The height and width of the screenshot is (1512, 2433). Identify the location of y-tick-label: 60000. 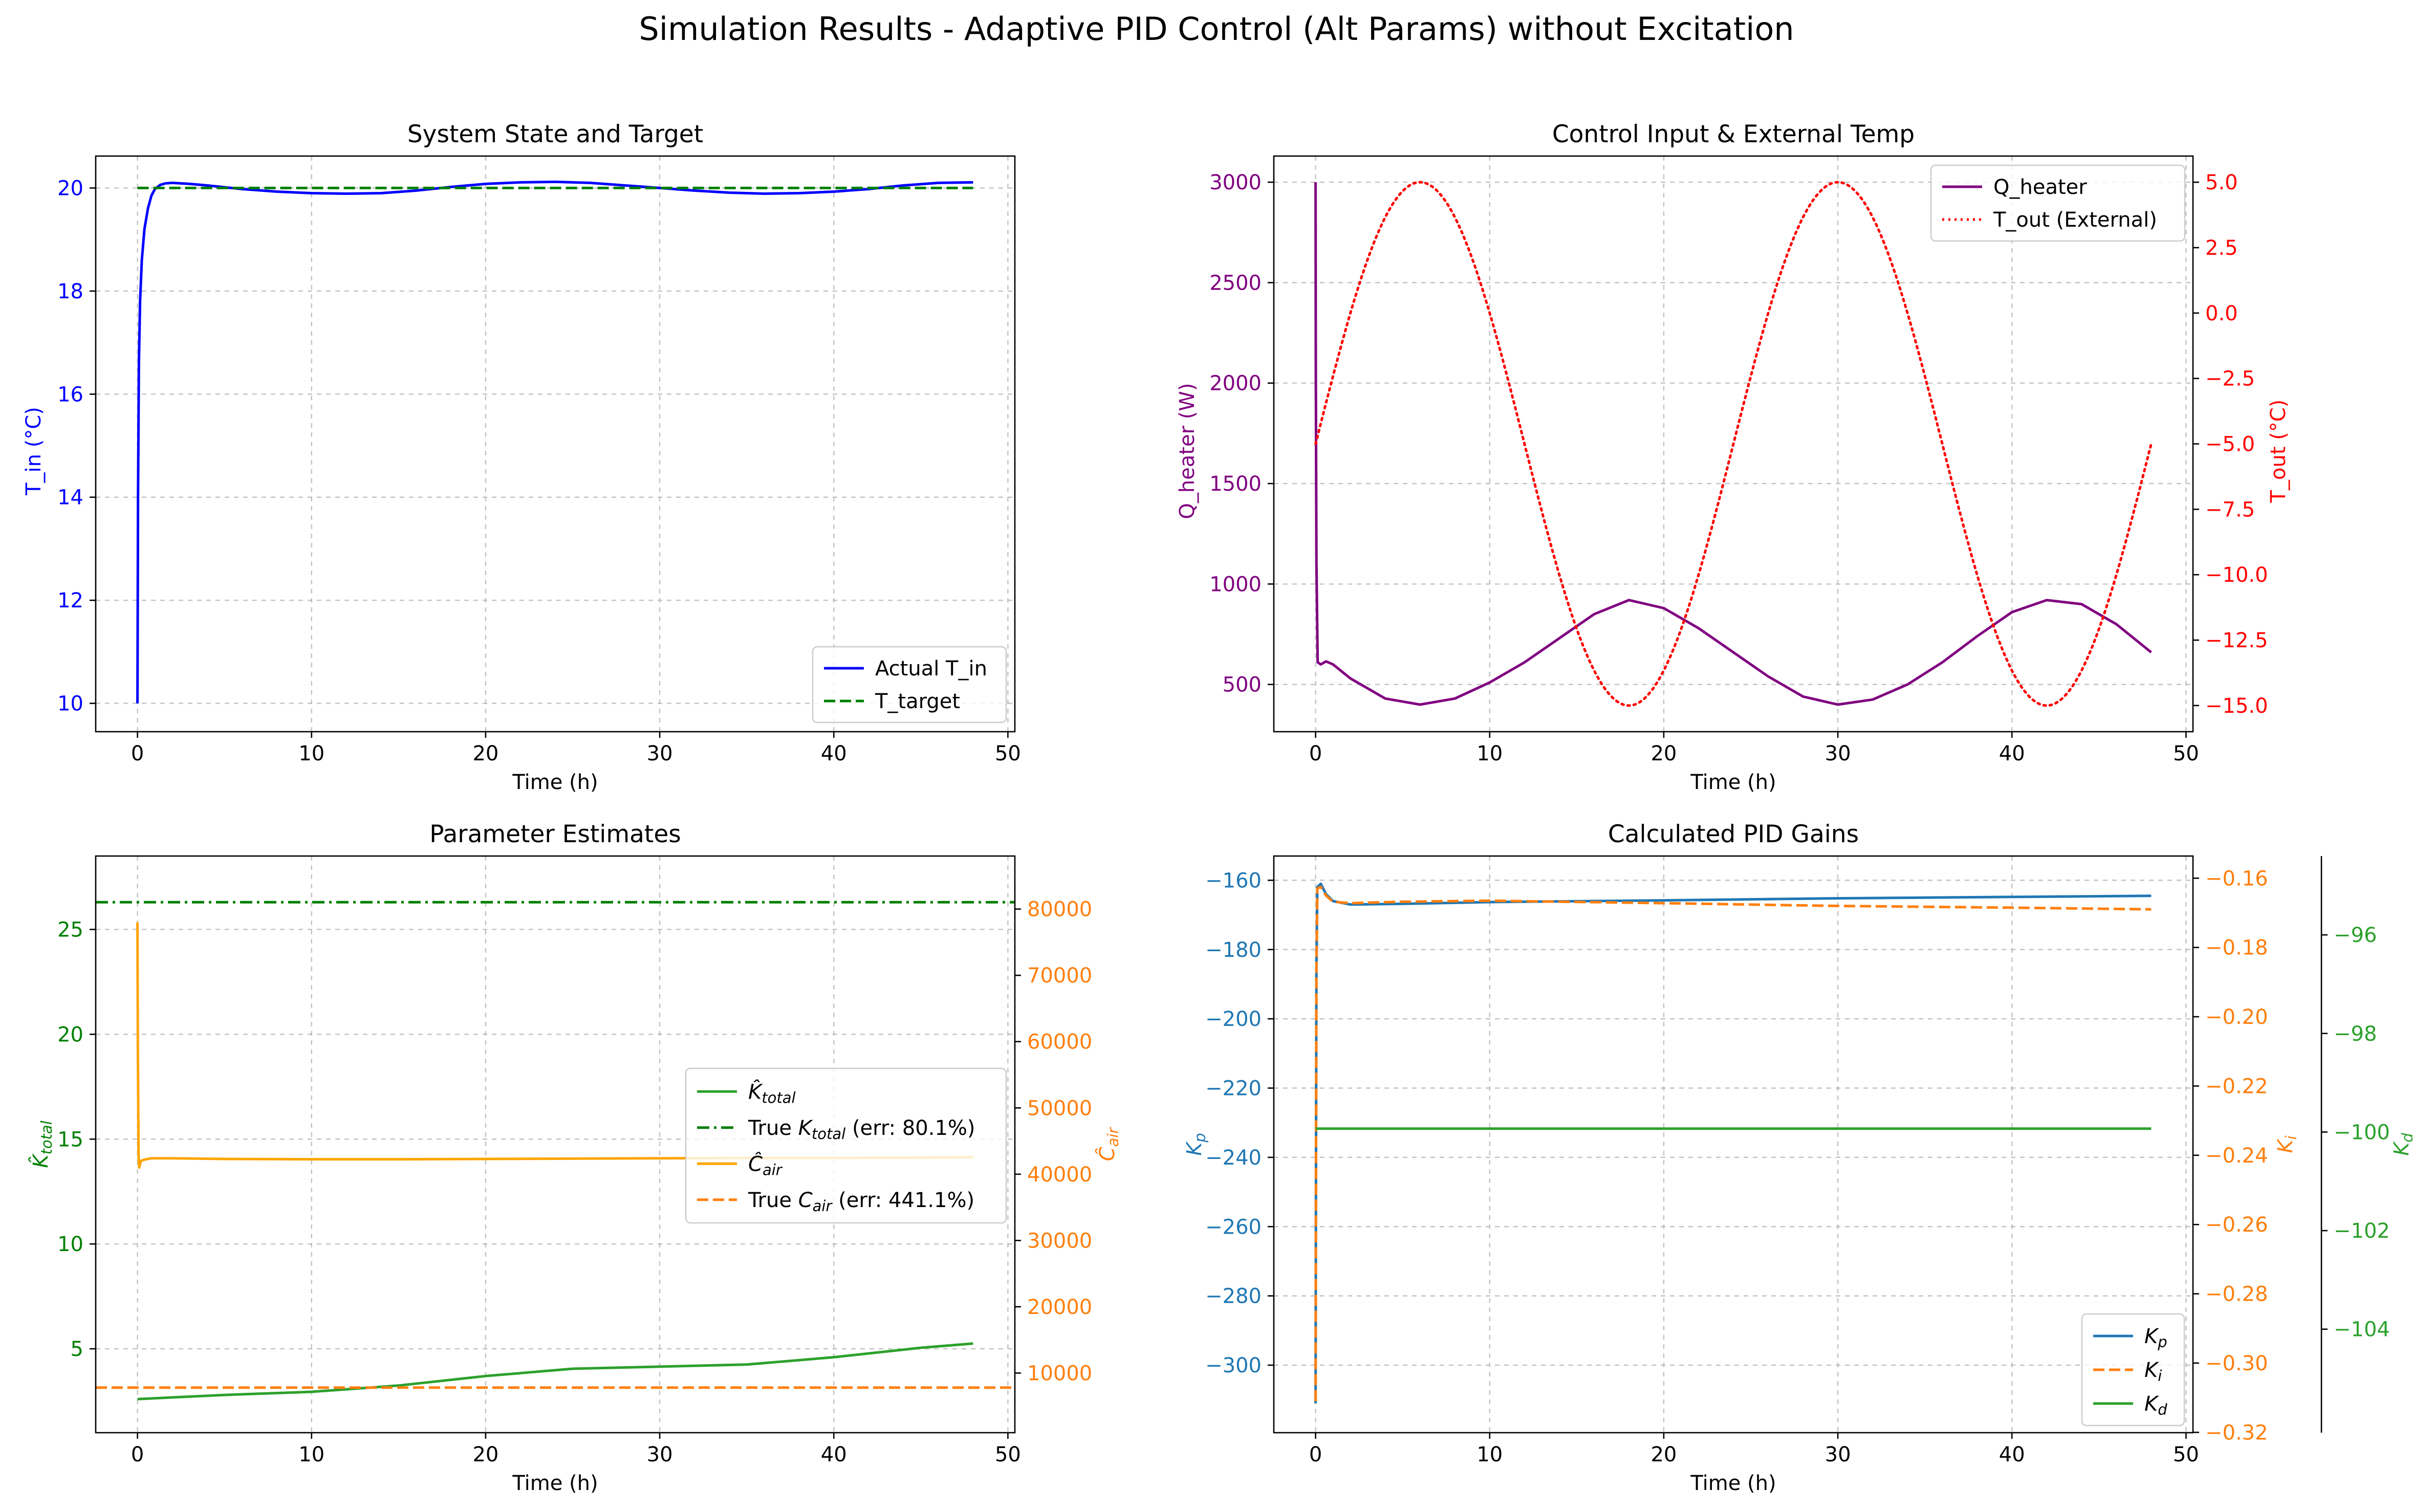
(1059, 1042).